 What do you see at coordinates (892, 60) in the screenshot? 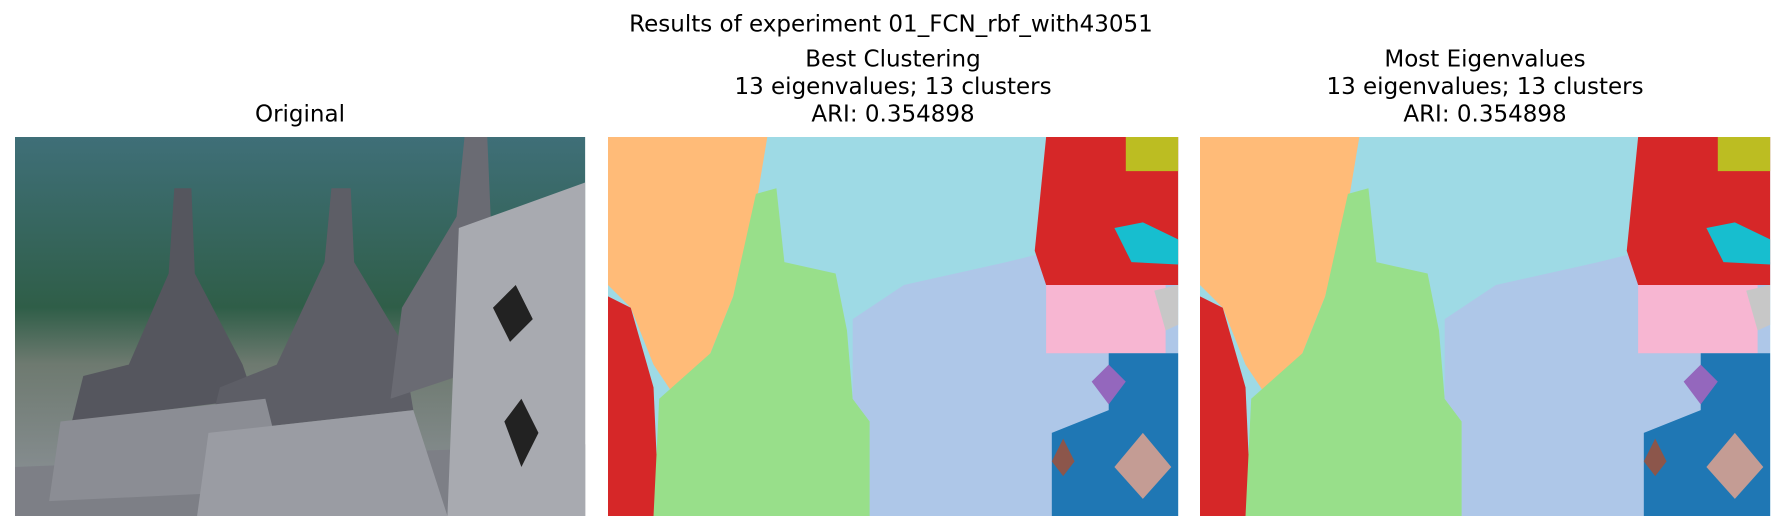
I see `panel-title: Best Clustering` at bounding box center [892, 60].